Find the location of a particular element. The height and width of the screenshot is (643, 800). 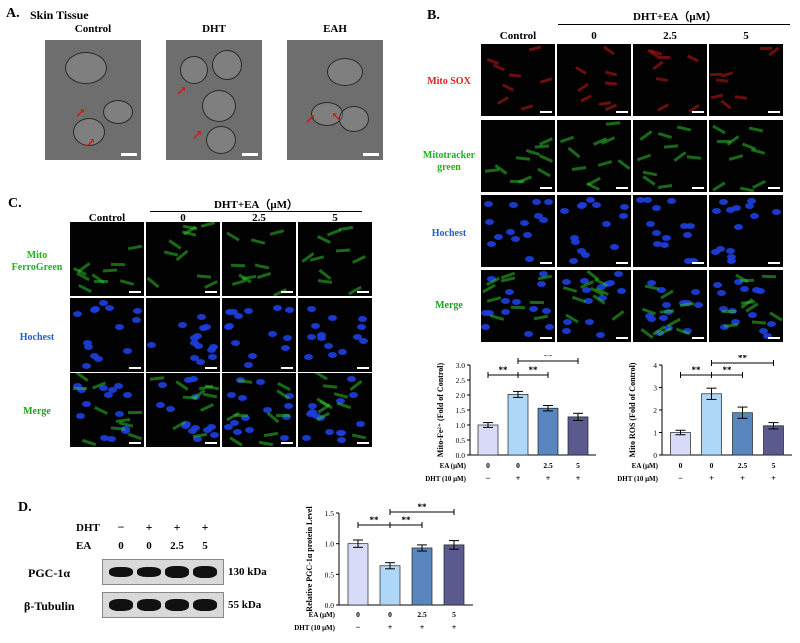

ea-value: 5 is located at coordinates (205, 546).